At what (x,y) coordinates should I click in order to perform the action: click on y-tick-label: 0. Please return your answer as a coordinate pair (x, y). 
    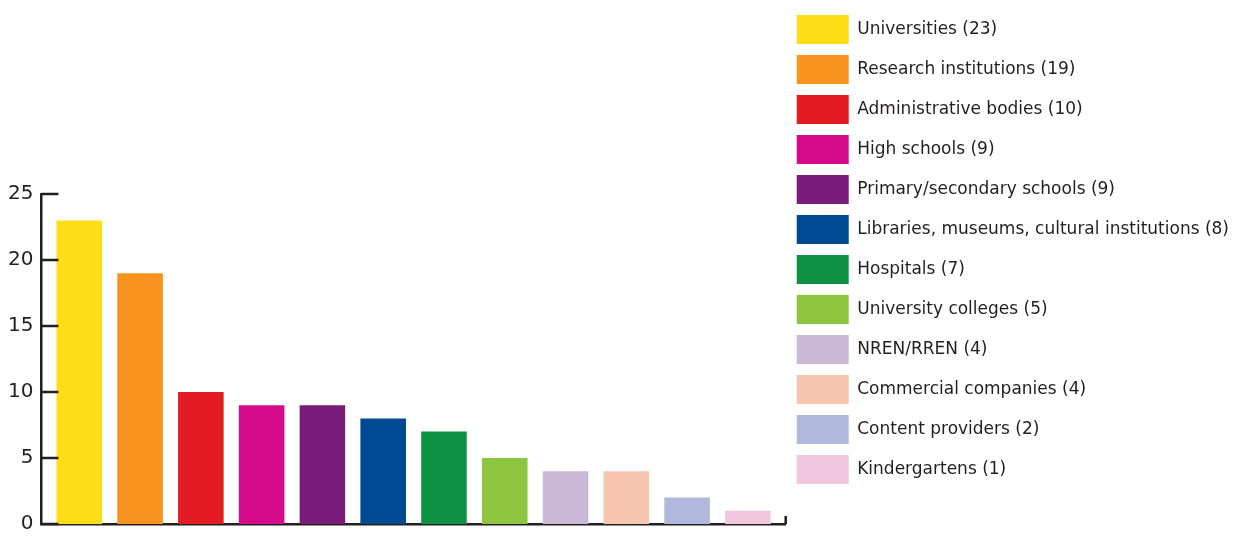
    Looking at the image, I should click on (27, 522).